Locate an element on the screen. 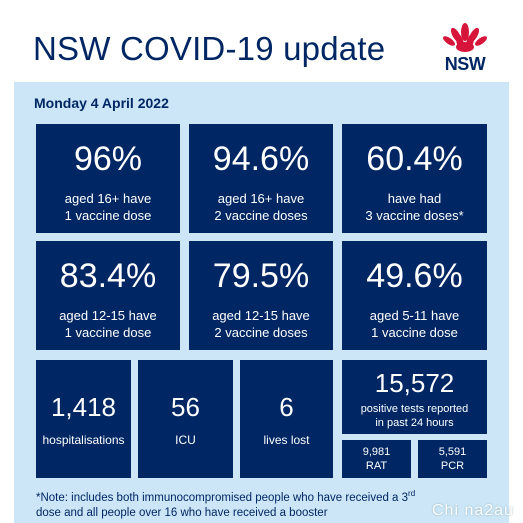 This screenshot has height=523, width=523. tile-three-doses: 60.4% have had 3 vaccine doses* is located at coordinates (414, 178).